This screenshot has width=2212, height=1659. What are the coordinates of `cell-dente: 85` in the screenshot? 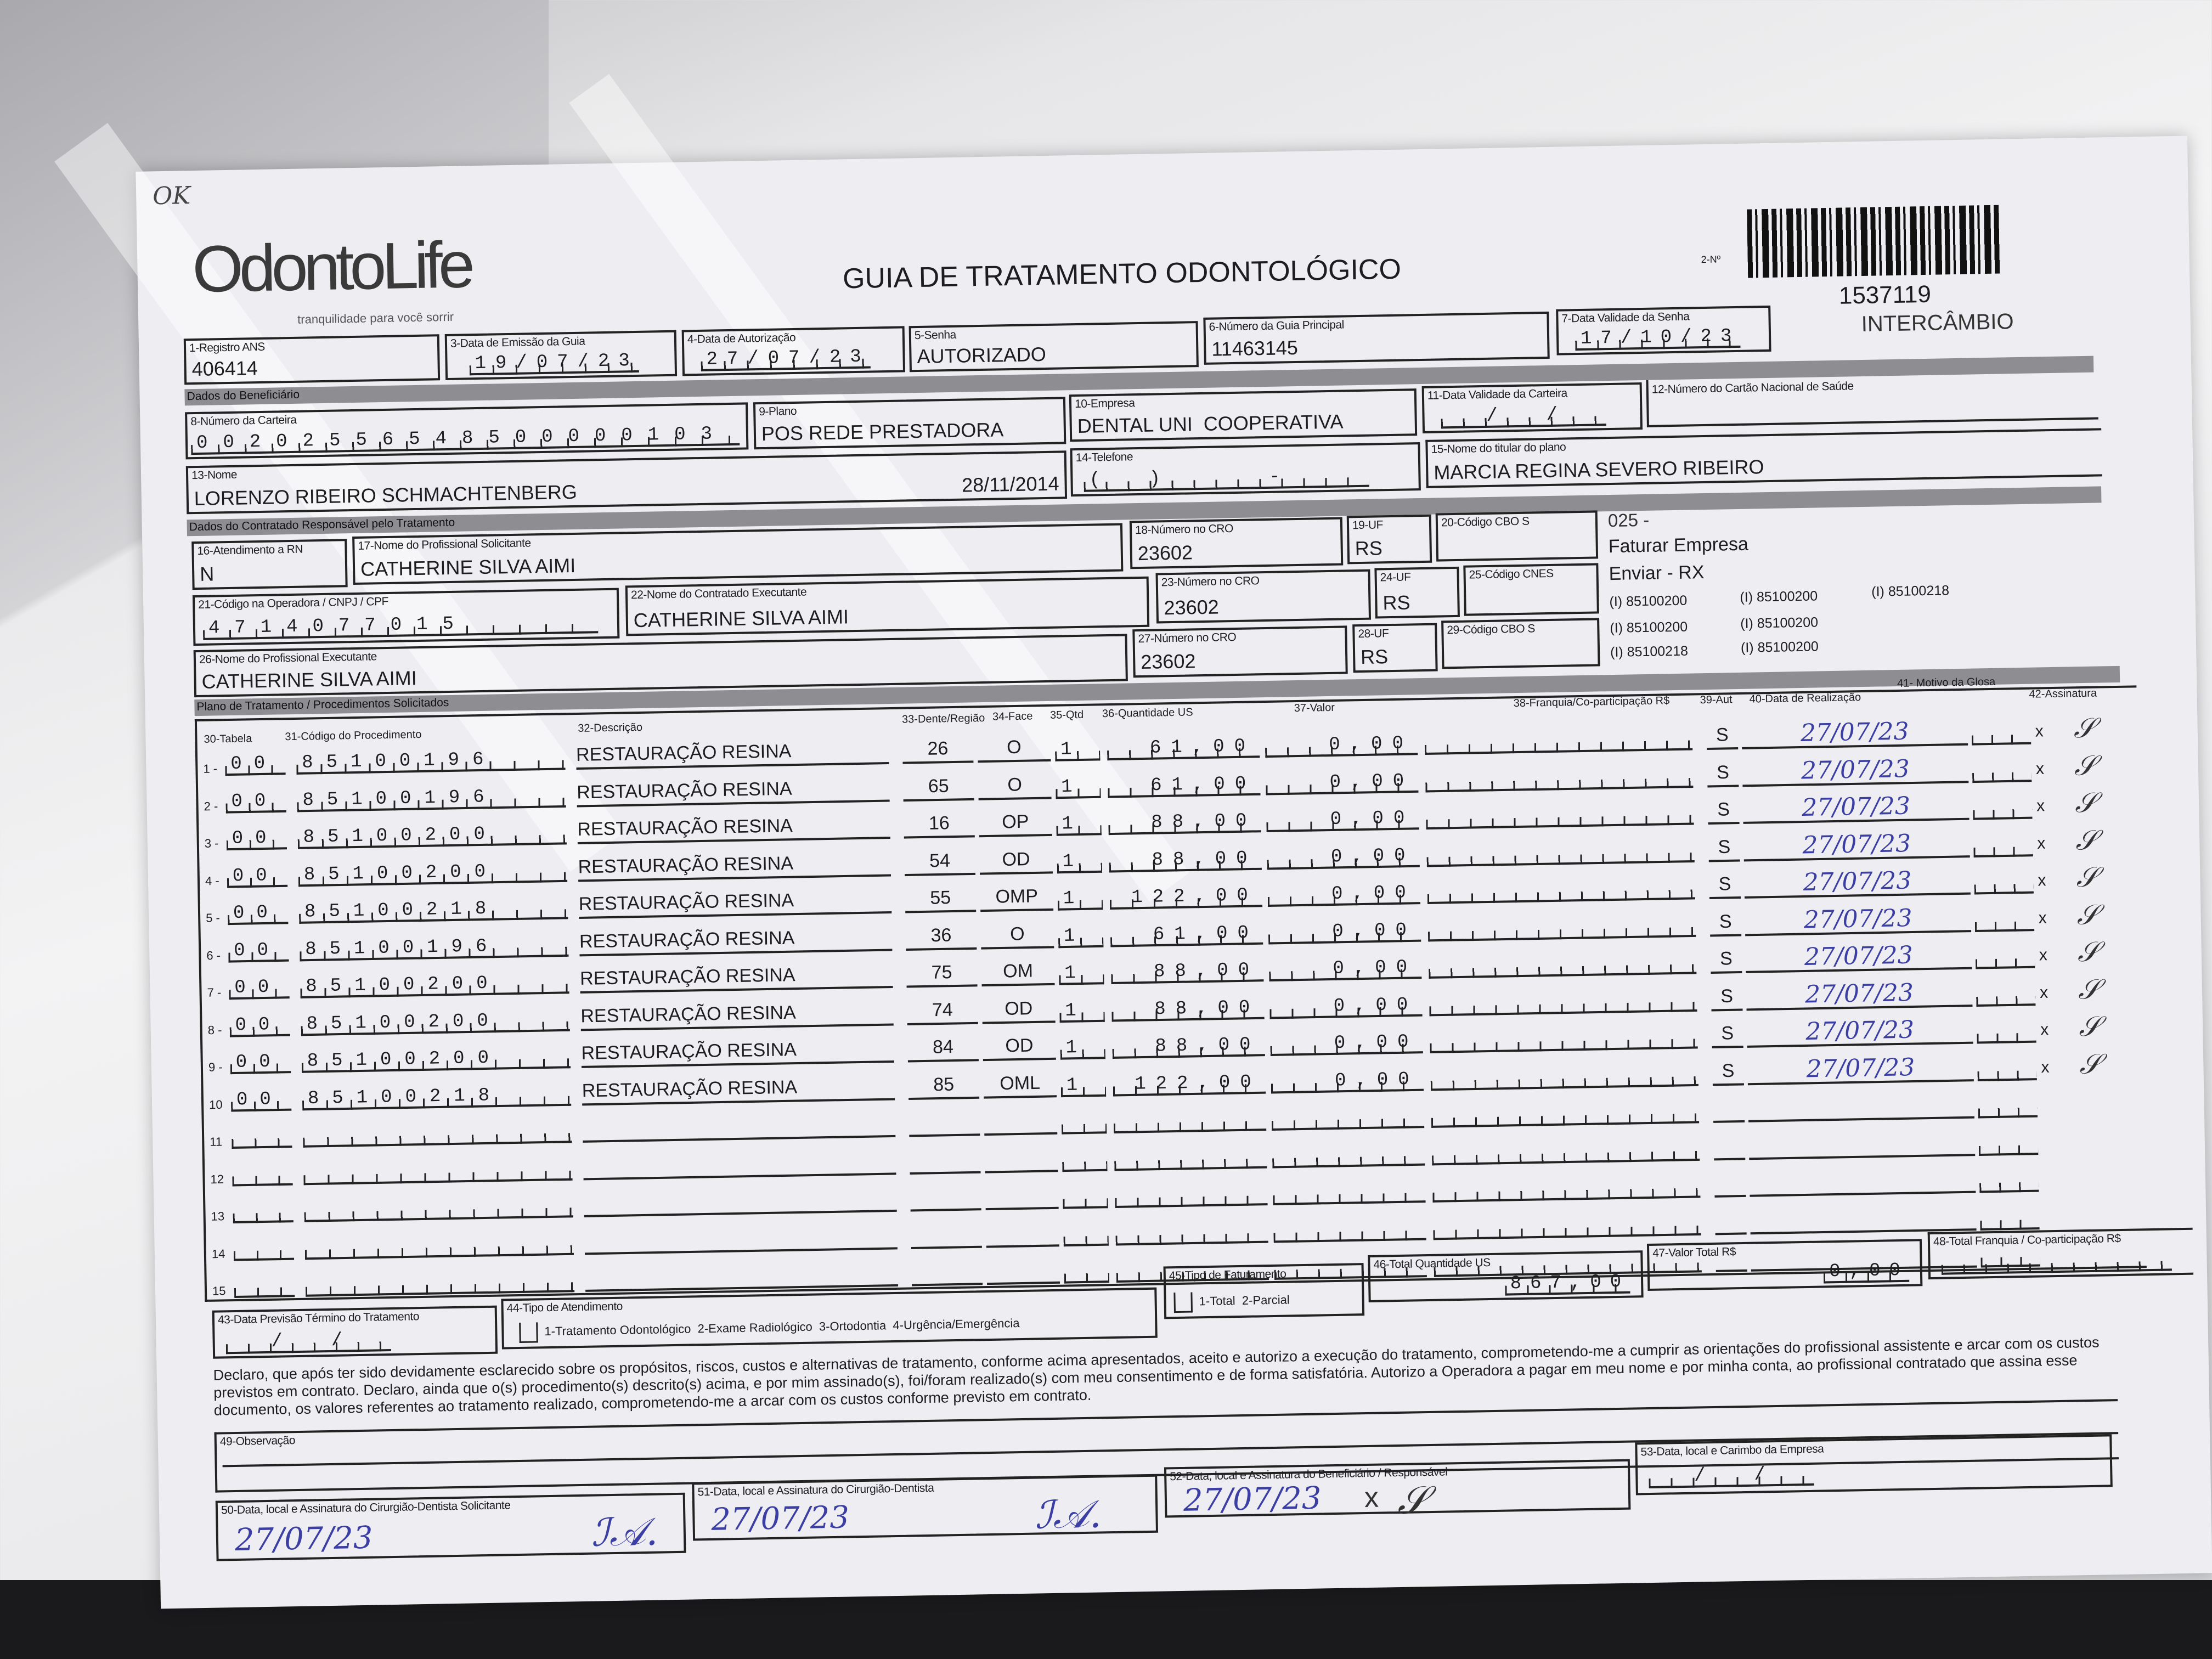 It's located at (944, 1085).